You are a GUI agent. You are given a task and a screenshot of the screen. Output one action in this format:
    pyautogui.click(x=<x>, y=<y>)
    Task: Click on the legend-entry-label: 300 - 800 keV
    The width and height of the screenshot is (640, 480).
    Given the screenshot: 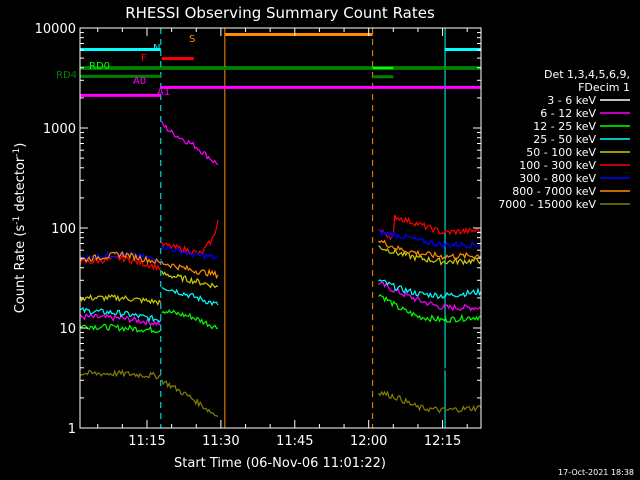 What is the action you would take?
    pyautogui.click(x=557, y=178)
    